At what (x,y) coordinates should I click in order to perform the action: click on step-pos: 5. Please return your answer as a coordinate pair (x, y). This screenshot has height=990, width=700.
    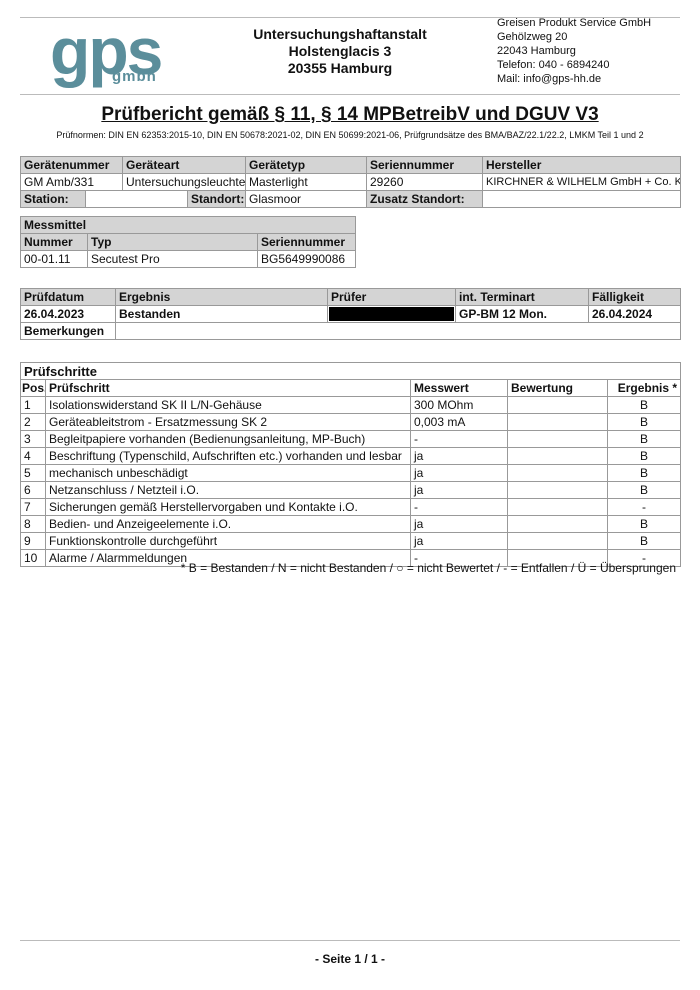
    Looking at the image, I should click on (33, 473).